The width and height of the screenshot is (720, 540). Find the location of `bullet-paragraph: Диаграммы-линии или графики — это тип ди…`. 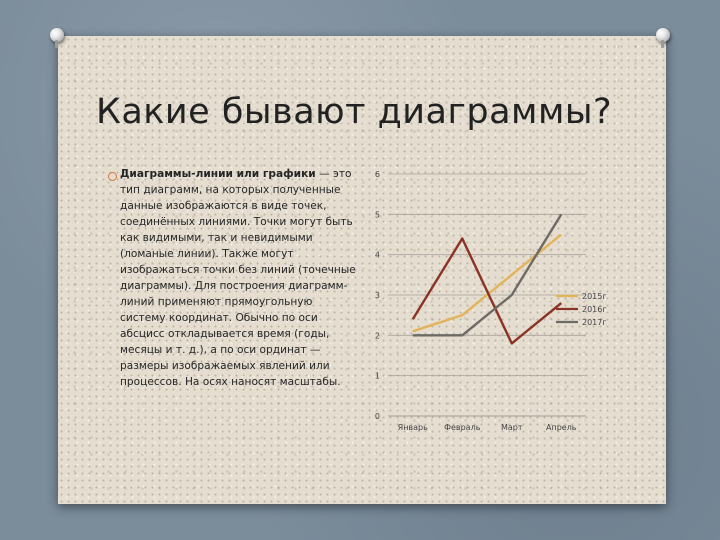

bullet-paragraph: Диаграммы-линии или графики — это тип ди… is located at coordinates (238, 278).